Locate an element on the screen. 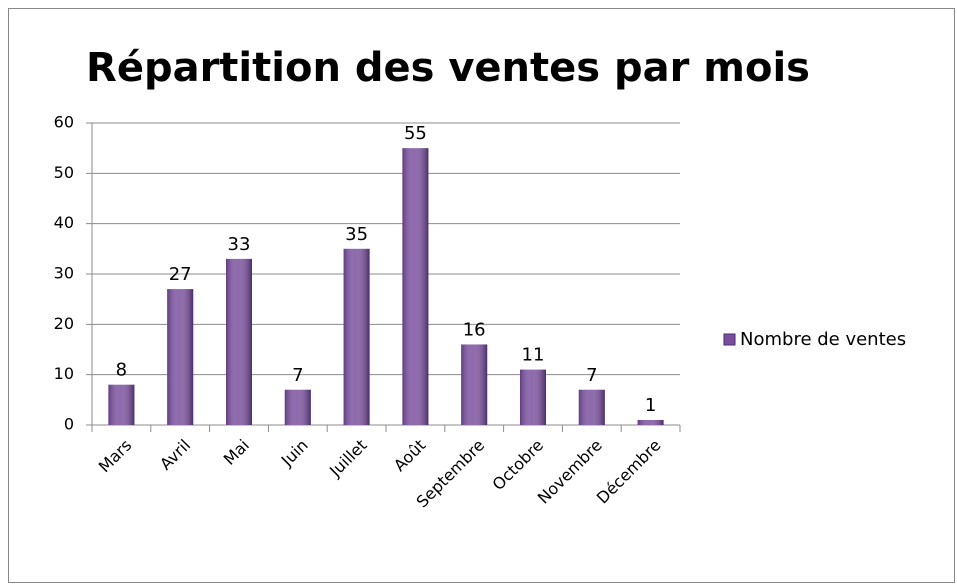 The height and width of the screenshot is (585, 957). y-tick-label: 60 is located at coordinates (64, 122).